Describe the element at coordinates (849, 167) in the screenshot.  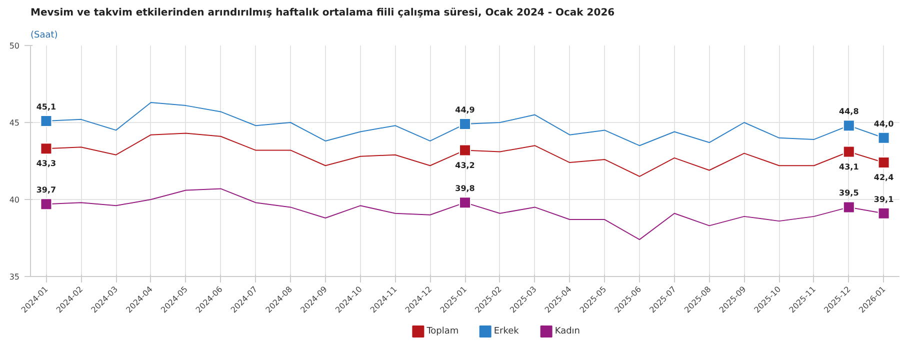
I see `data-label: 43,1` at that location.